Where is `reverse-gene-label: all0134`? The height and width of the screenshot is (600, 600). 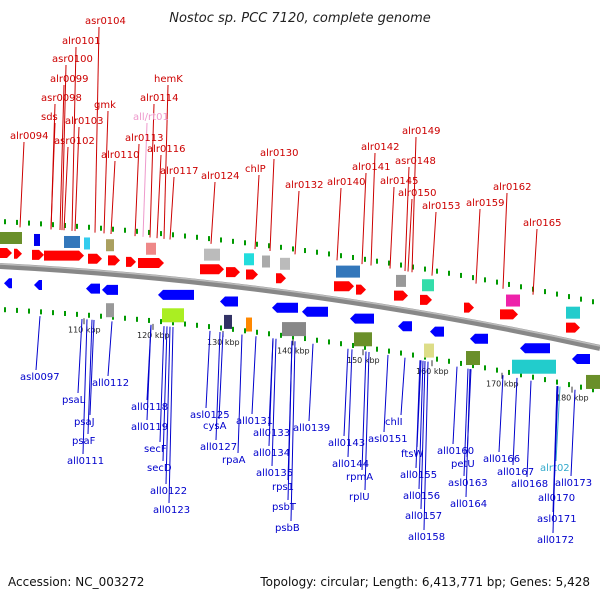
reverse-gene-label: all0134 is located at coordinates (271, 453).